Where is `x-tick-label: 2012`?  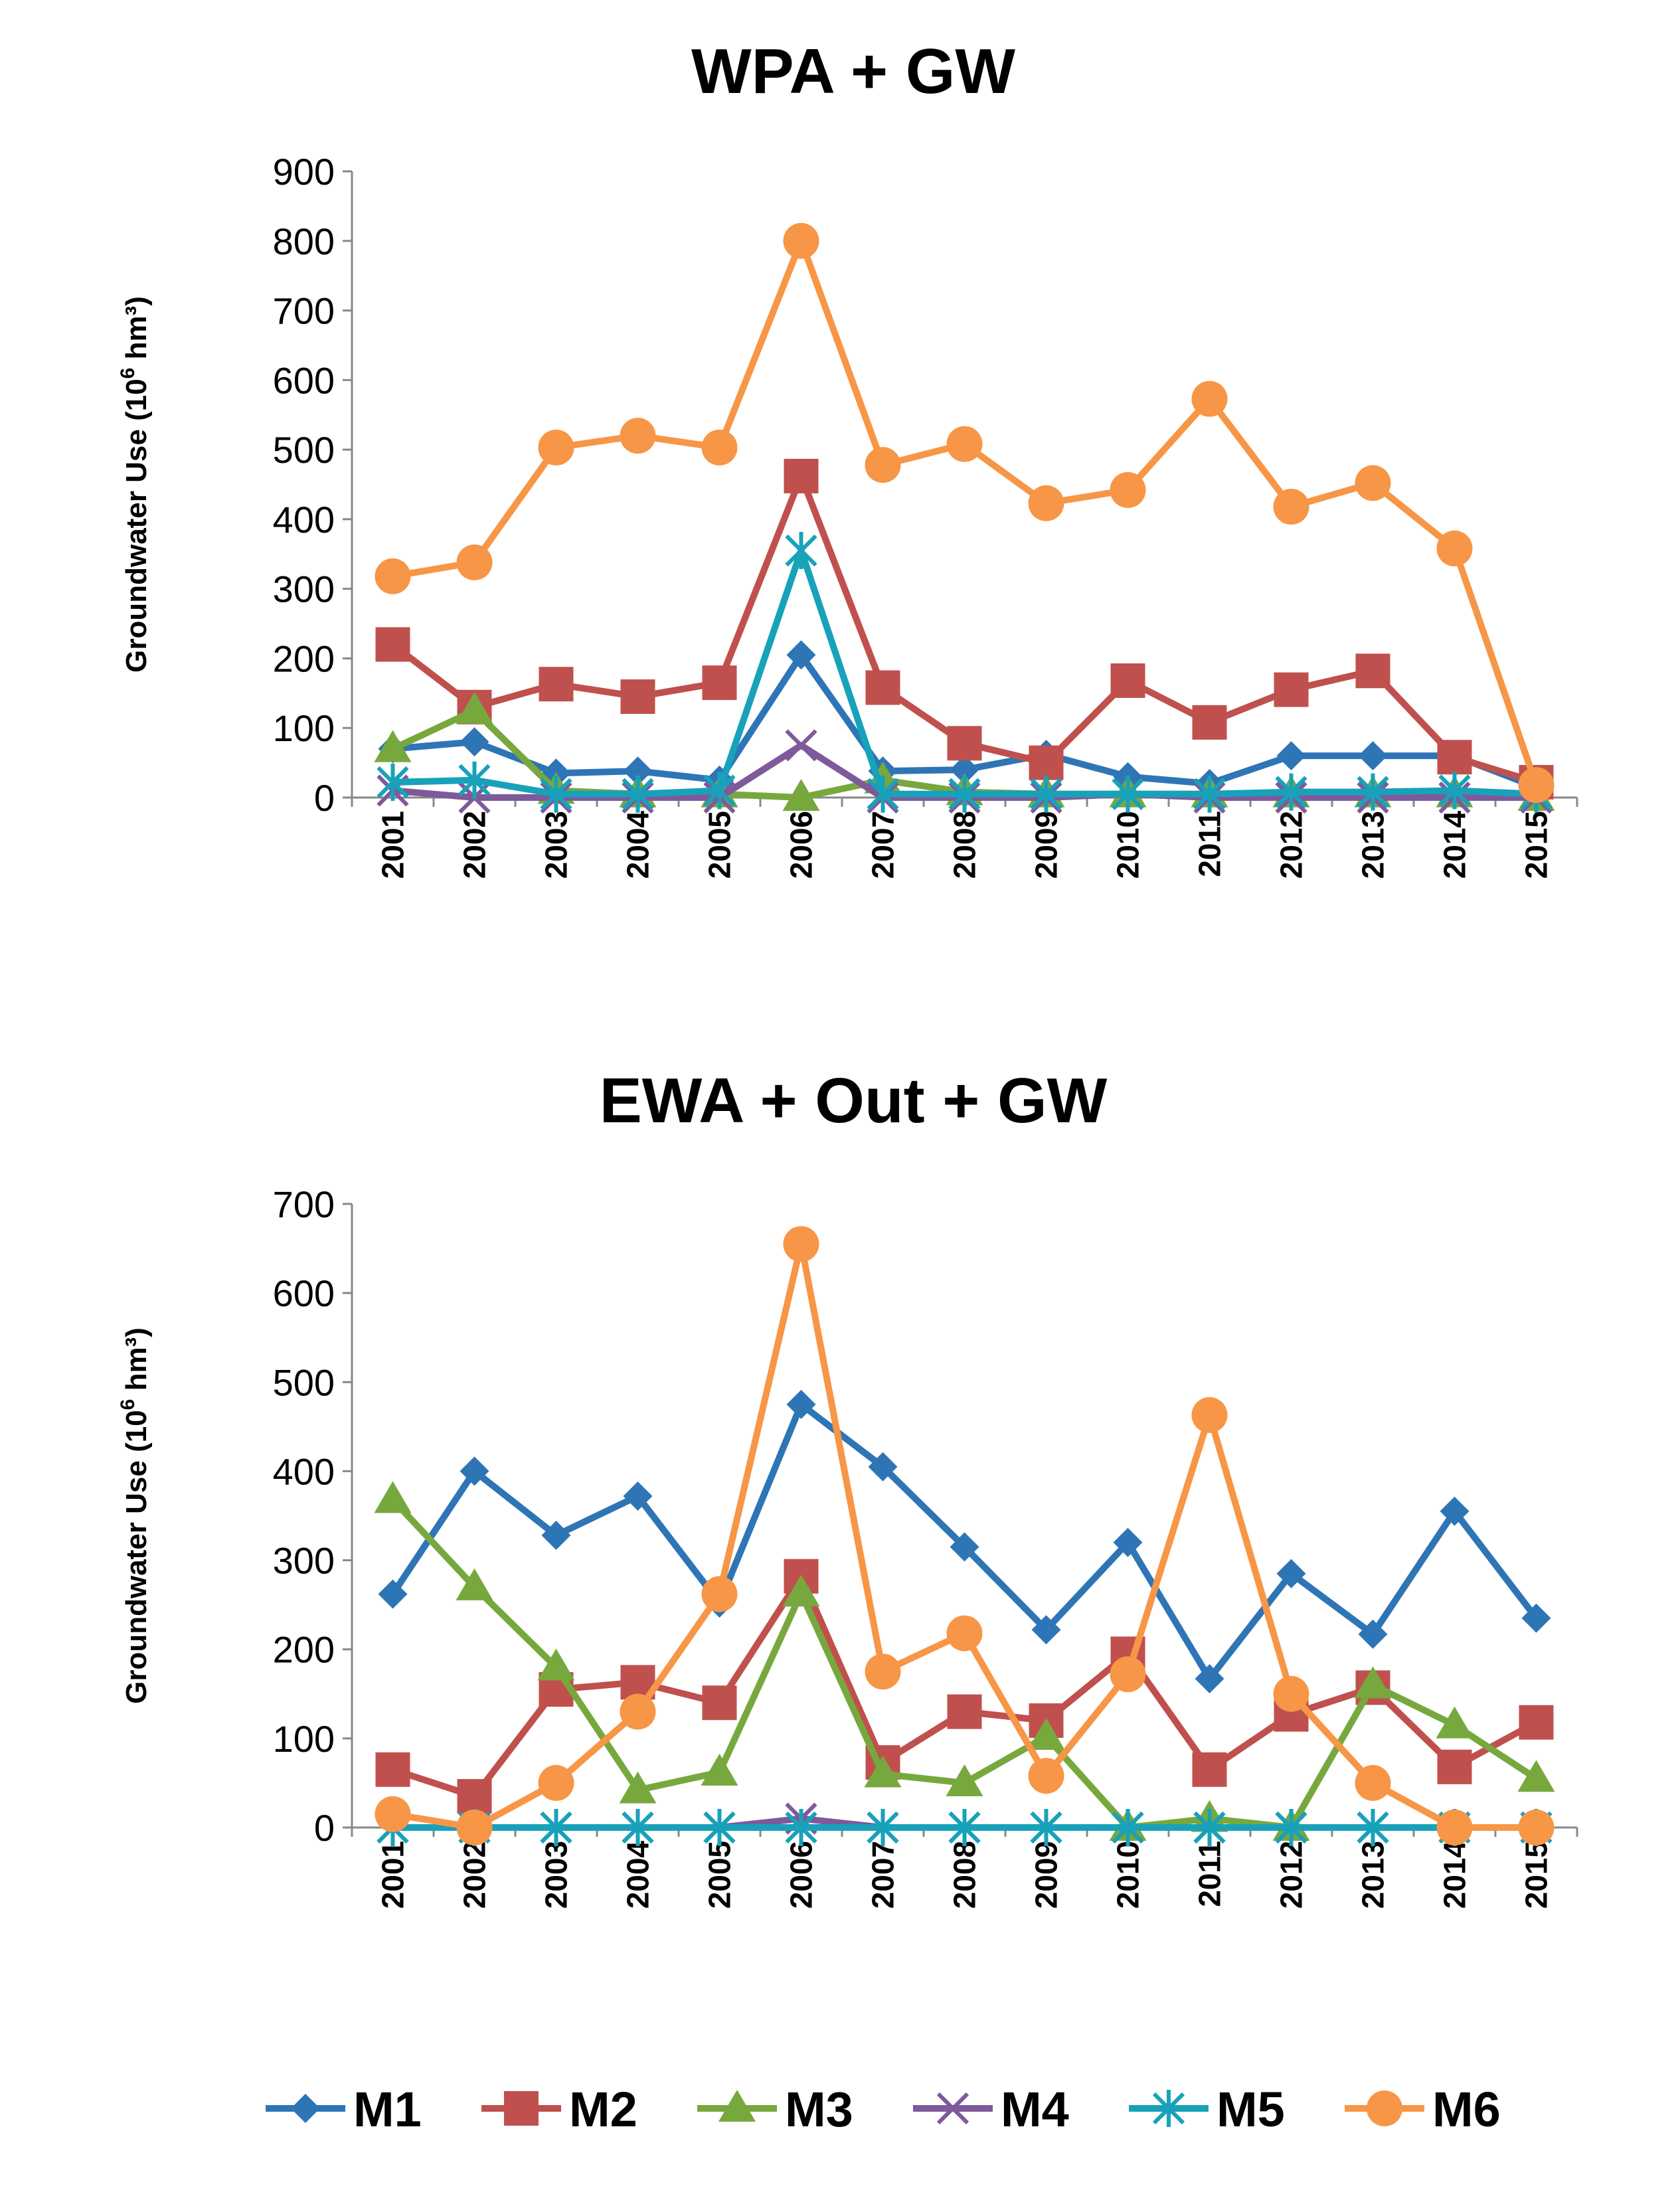 x-tick-label: 2012 is located at coordinates (1291, 1875).